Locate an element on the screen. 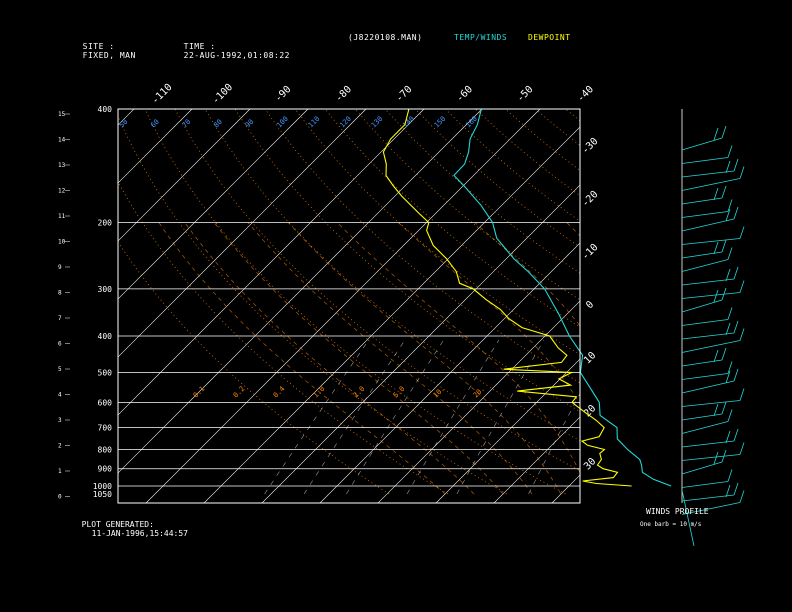  dewpoint-legend: DEWPOINT is located at coordinates (549, 37).